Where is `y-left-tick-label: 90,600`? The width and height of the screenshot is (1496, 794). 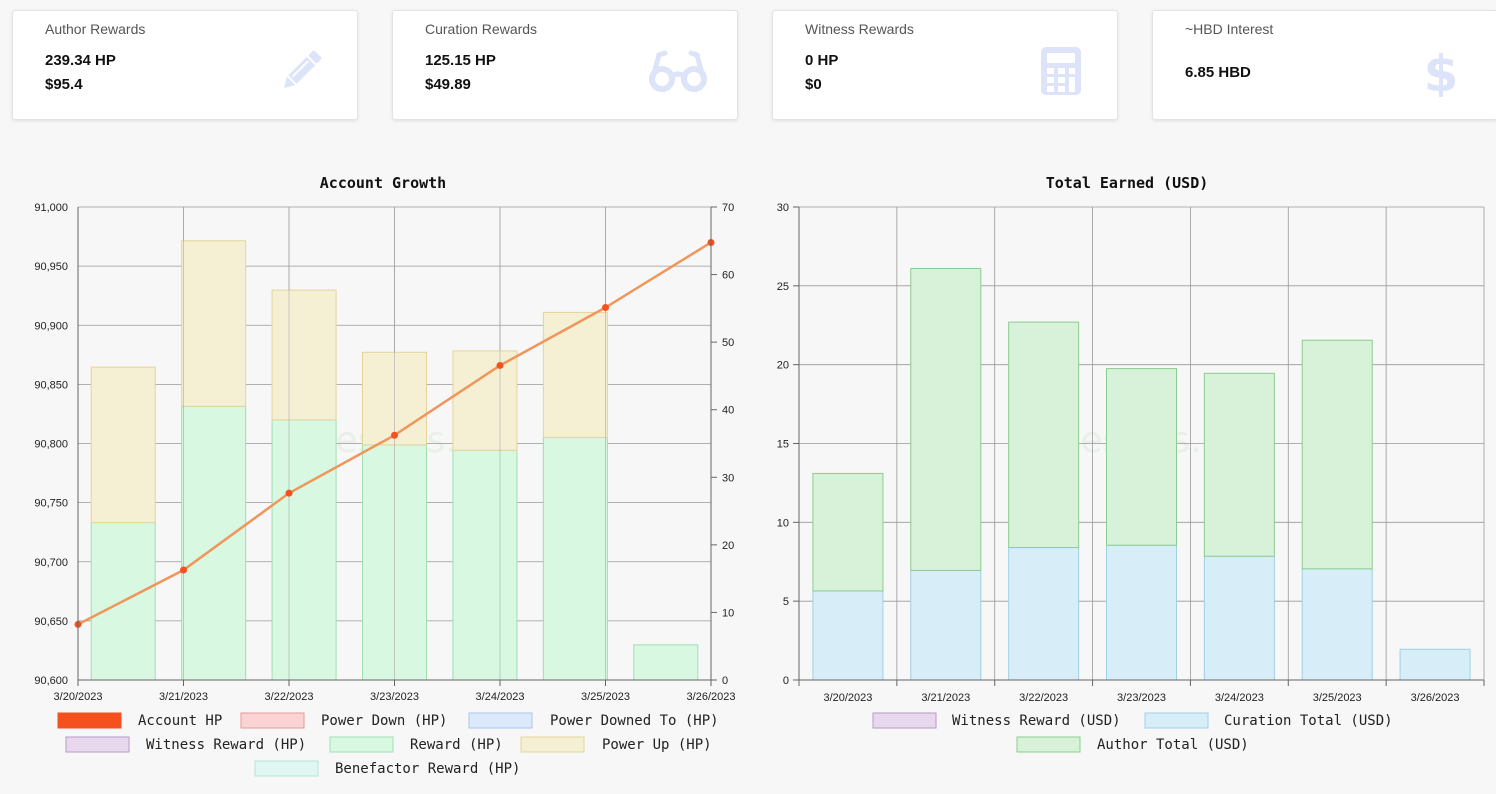
y-left-tick-label: 90,600 is located at coordinates (51, 681).